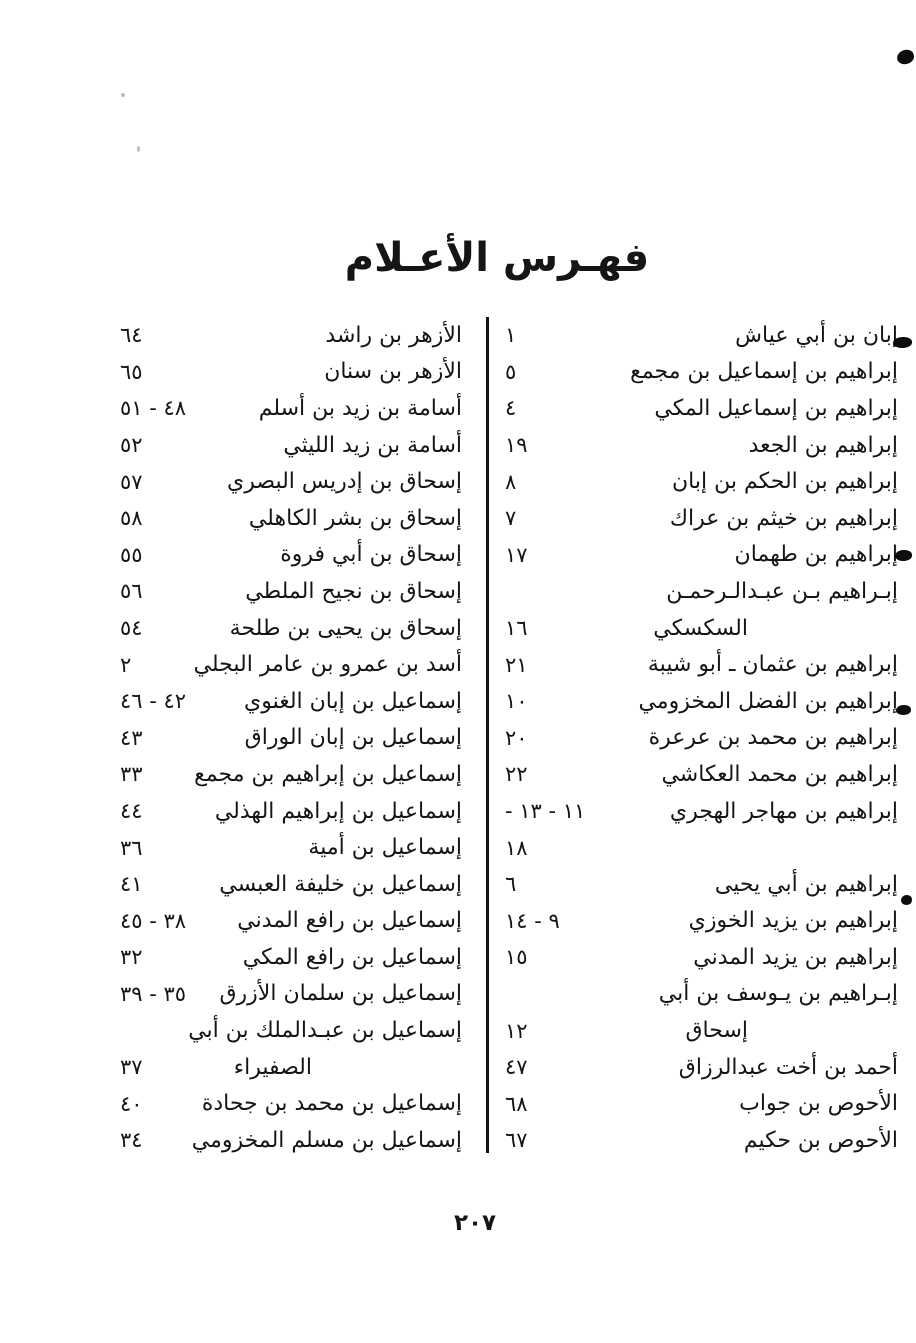 Image resolution: width=916 pixels, height=1343 pixels. What do you see at coordinates (131, 445) in the screenshot?
I see `index-entry-page-numbers: ٥٢` at bounding box center [131, 445].